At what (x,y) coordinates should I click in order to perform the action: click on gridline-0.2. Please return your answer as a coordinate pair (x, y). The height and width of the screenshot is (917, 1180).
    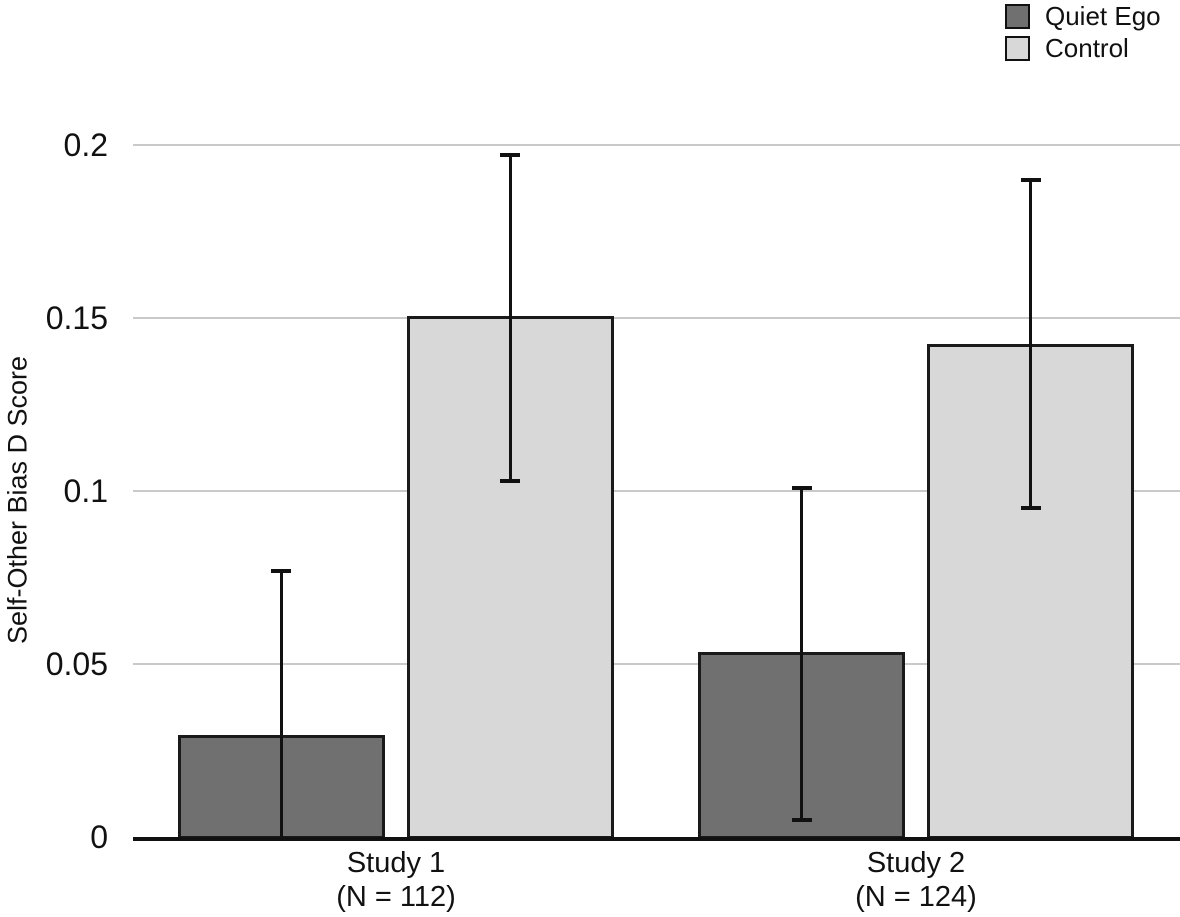
    Looking at the image, I should click on (656, 145).